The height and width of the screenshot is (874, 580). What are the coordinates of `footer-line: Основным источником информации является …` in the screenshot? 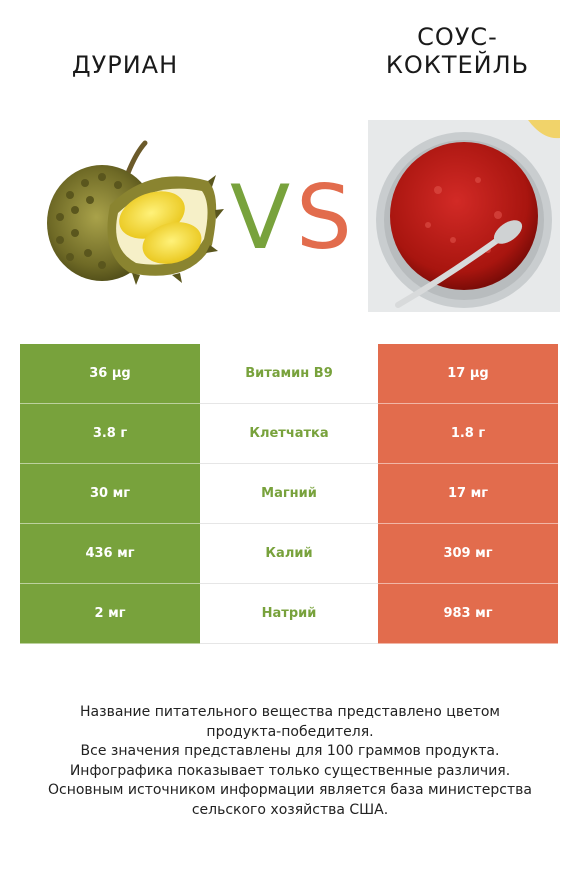 It's located at (290, 790).